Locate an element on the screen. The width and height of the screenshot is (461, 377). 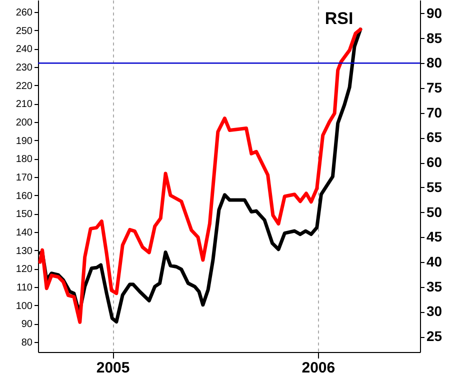
y2-tick-label: 75 is located at coordinates (434, 88).